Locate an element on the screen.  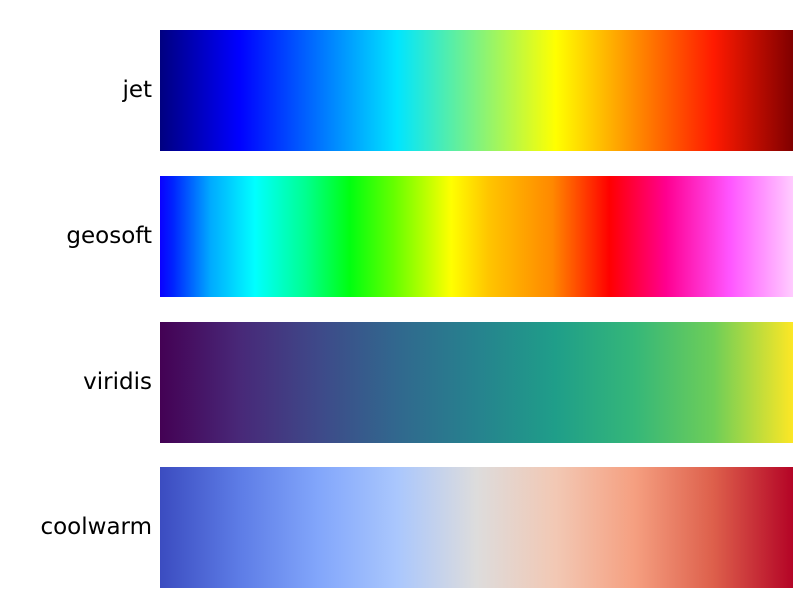
colormap-label: geosoft is located at coordinates (109, 236).